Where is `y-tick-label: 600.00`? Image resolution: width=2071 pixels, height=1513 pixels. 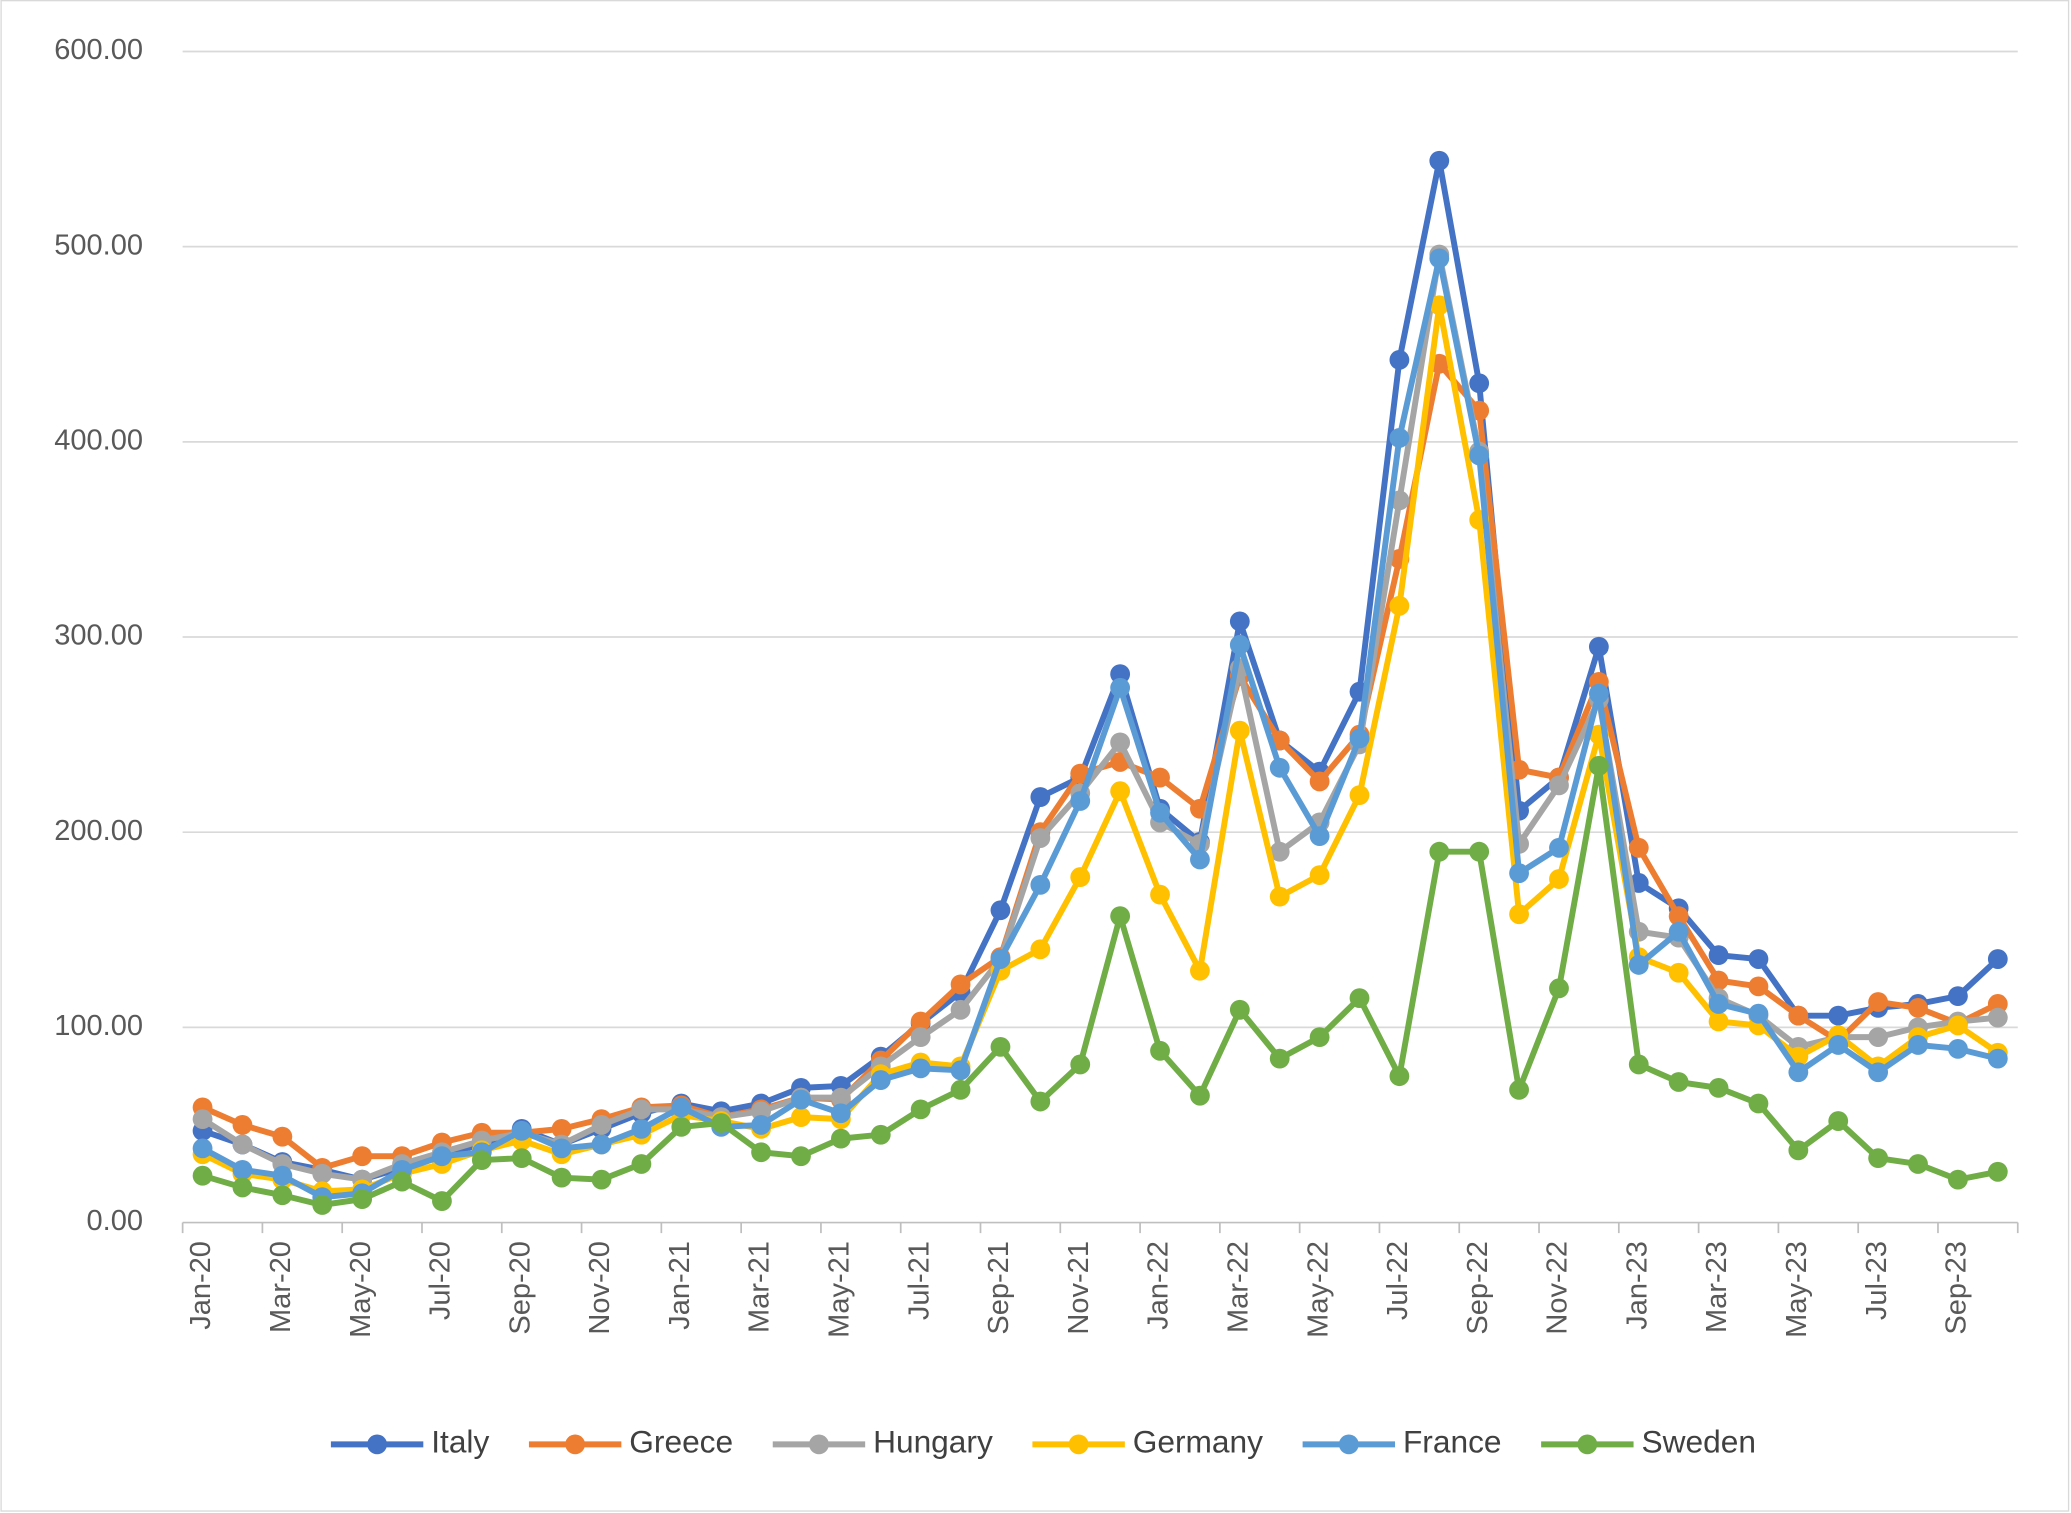
y-tick-label: 600.00 is located at coordinates (98, 50).